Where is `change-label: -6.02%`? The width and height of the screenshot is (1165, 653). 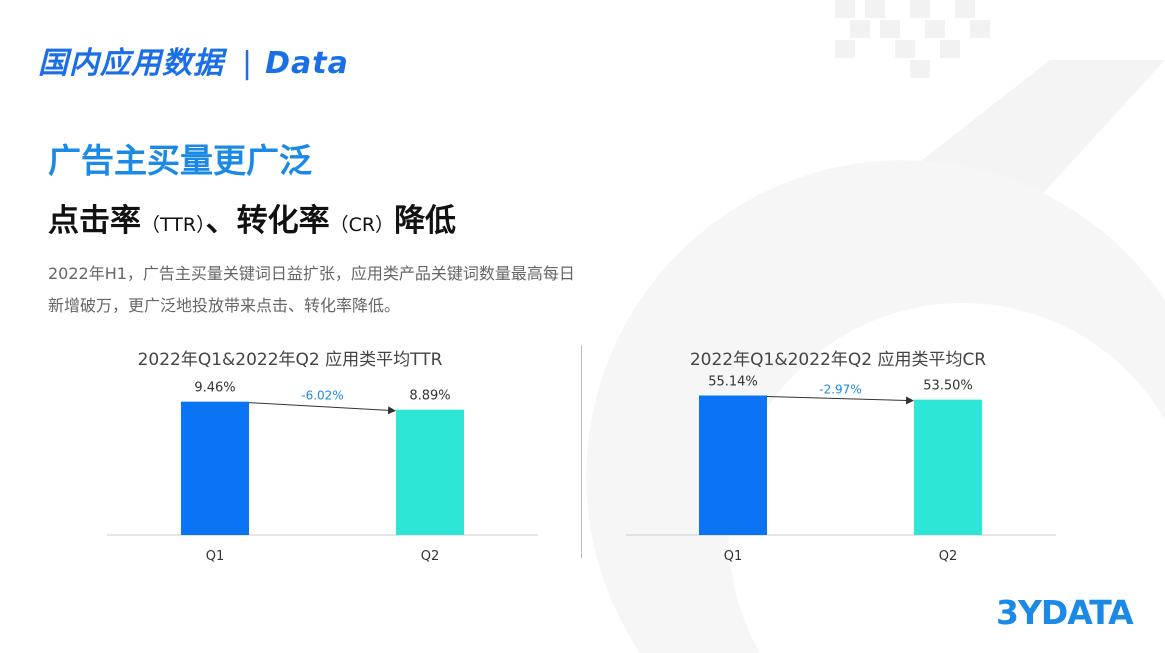
change-label: -6.02% is located at coordinates (322, 396).